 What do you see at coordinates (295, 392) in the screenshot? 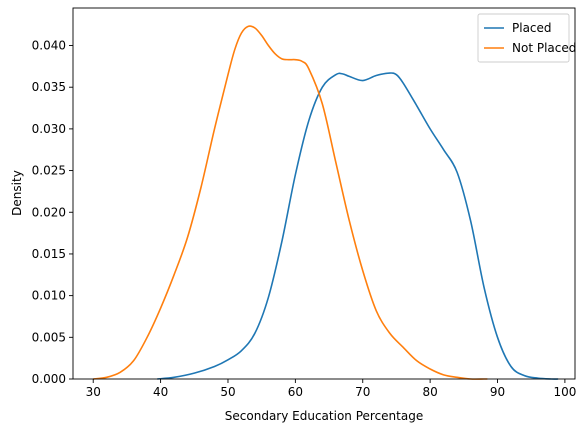
I see `x-tick-label: 60` at bounding box center [295, 392].